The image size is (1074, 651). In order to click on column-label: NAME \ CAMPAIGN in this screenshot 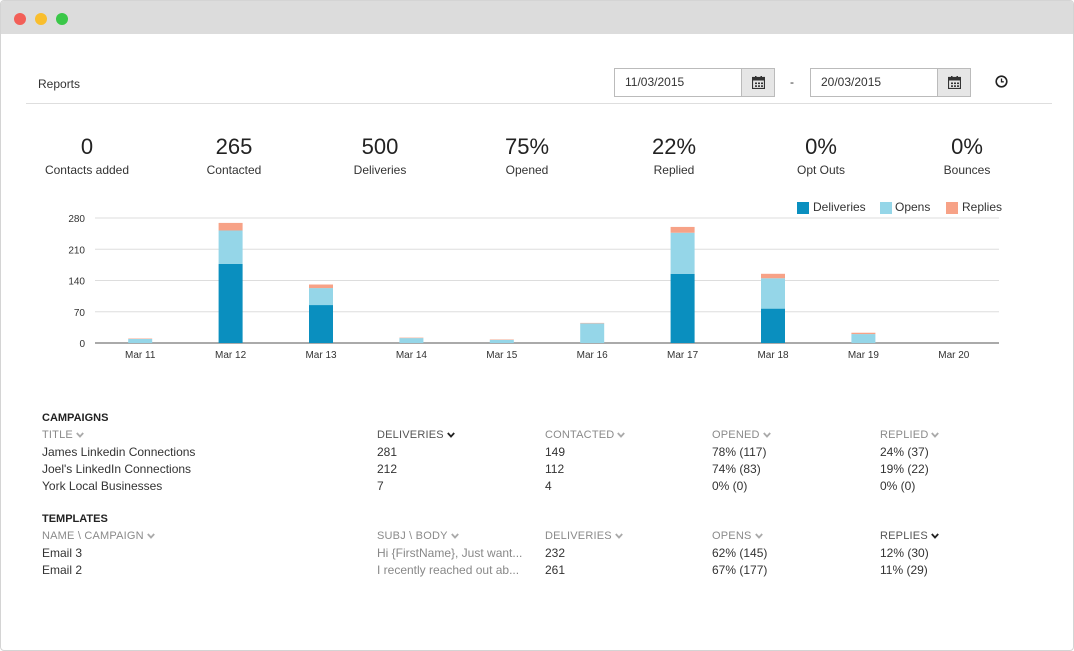, I will do `click(93, 536)`.